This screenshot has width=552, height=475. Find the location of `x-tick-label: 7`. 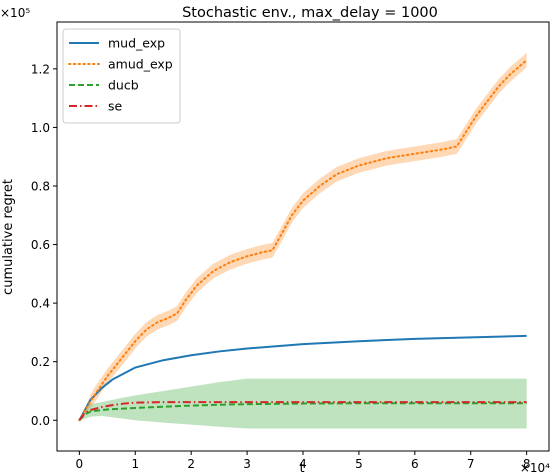

x-tick-label: 7 is located at coordinates (471, 464).